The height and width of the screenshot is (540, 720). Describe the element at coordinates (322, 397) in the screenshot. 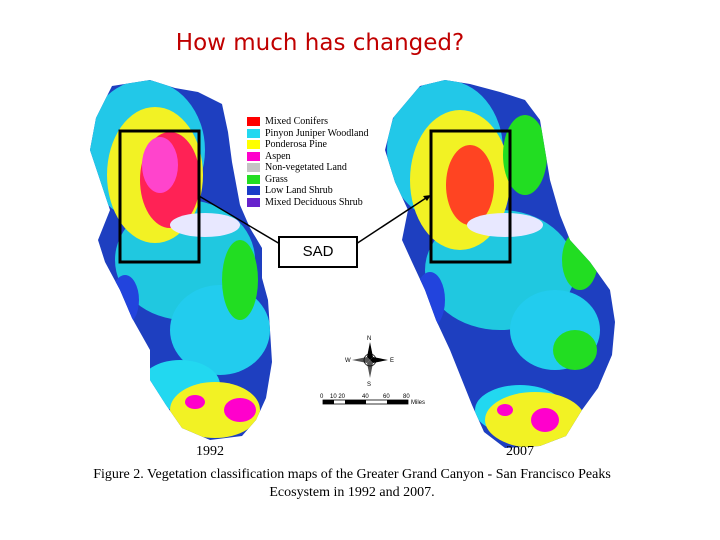

I see `scale-tick-0: 0` at that location.